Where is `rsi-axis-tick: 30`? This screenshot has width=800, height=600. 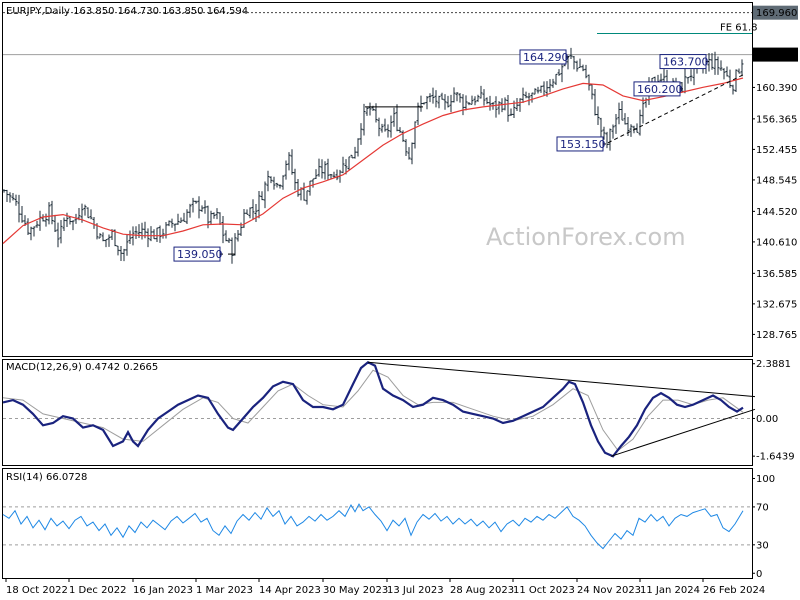
rsi-axis-tick: 30 is located at coordinates (762, 545).